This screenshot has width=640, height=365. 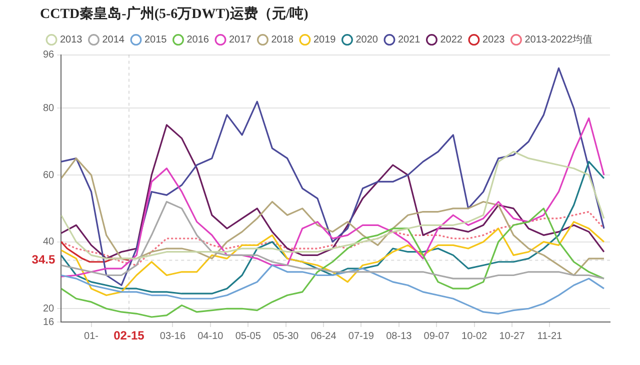 What do you see at coordinates (282, 40) in the screenshot?
I see `legend-label: 2018` at bounding box center [282, 40].